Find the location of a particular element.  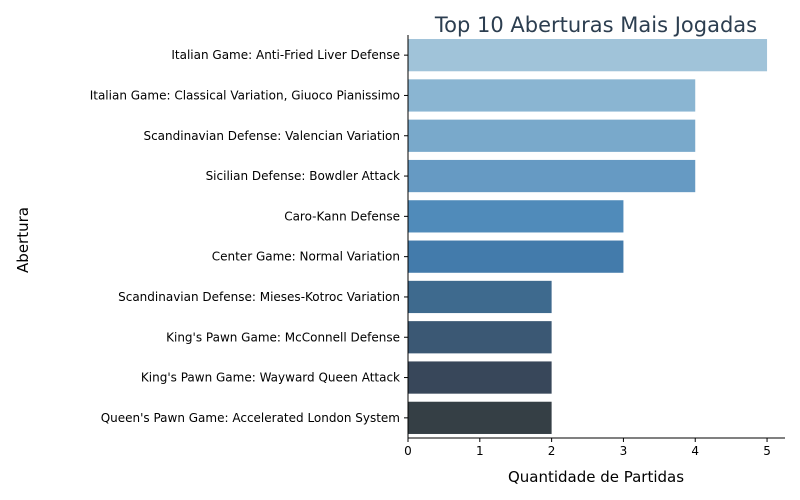

x-ticks: 0 1 2 3 4 5 is located at coordinates (587, 448).